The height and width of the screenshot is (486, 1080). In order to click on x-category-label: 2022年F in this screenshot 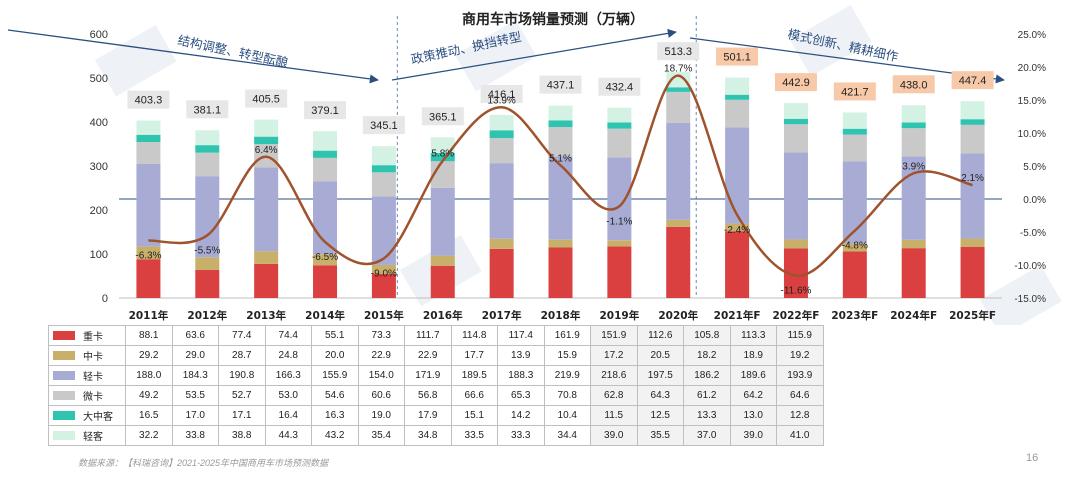, I will do `click(796, 315)`.